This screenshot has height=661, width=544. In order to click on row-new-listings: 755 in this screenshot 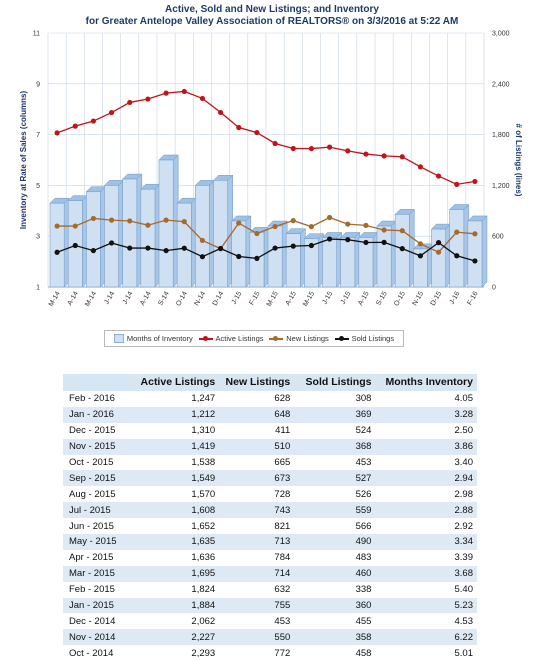, I will do `click(253, 605)`.